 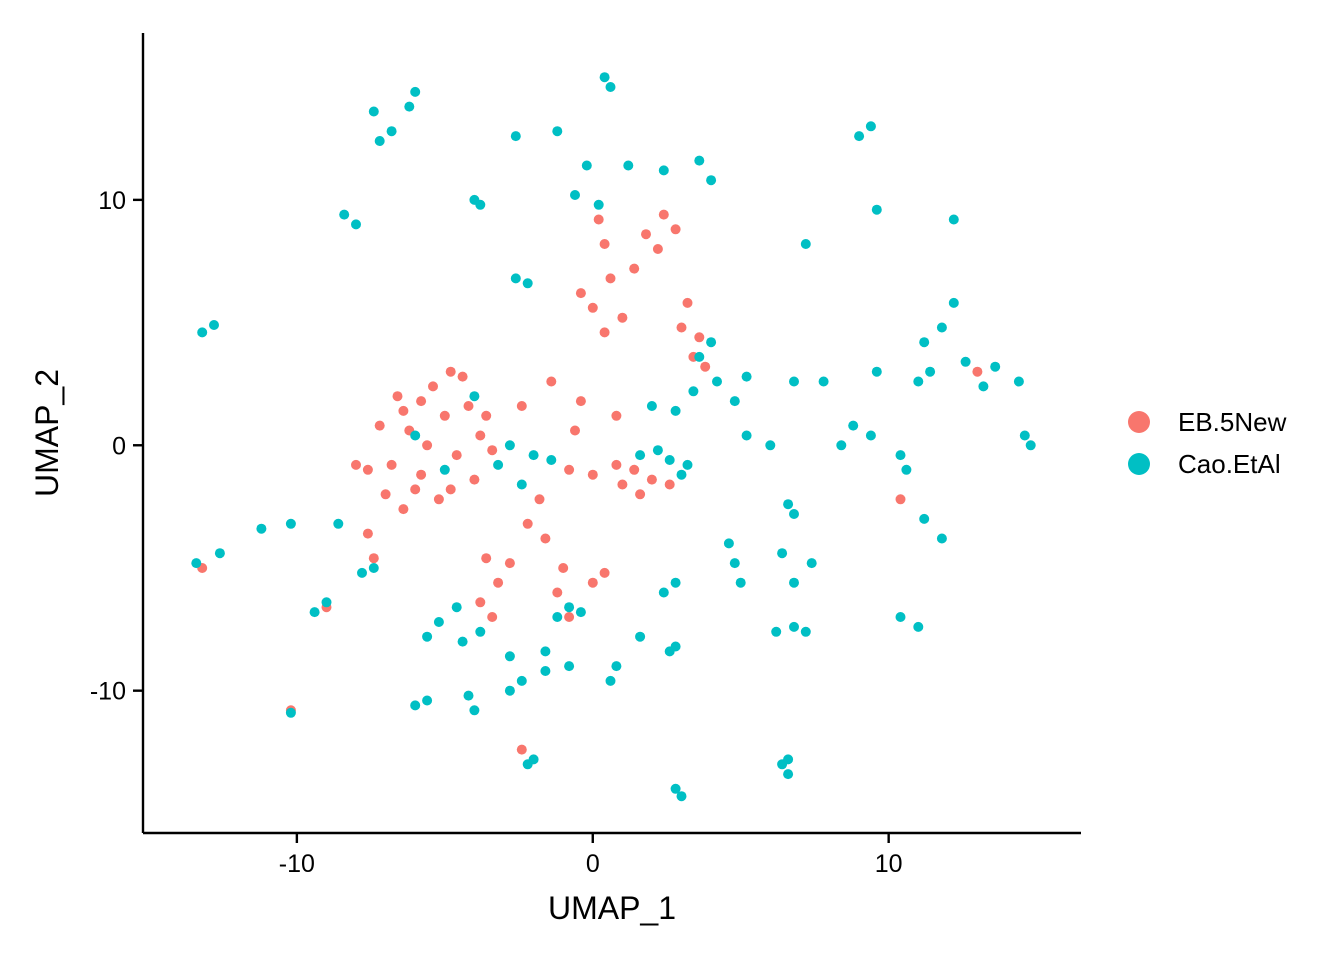 What do you see at coordinates (1232, 422) in the screenshot?
I see `legend-label-0: EB.5New` at bounding box center [1232, 422].